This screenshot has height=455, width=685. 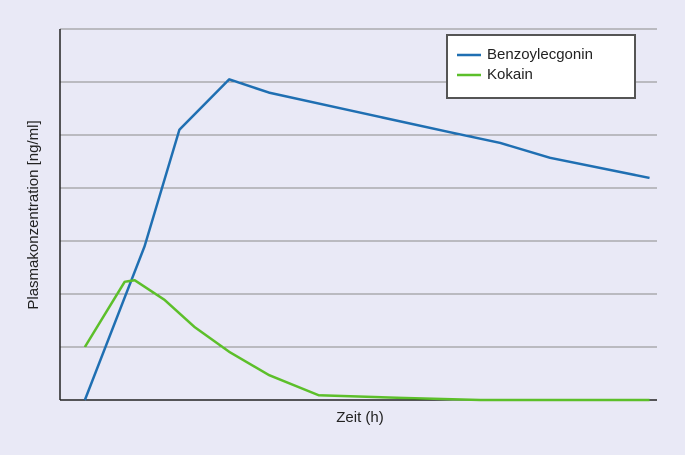 I want to click on x-axis-label: Zeit (h), so click(x=360, y=417).